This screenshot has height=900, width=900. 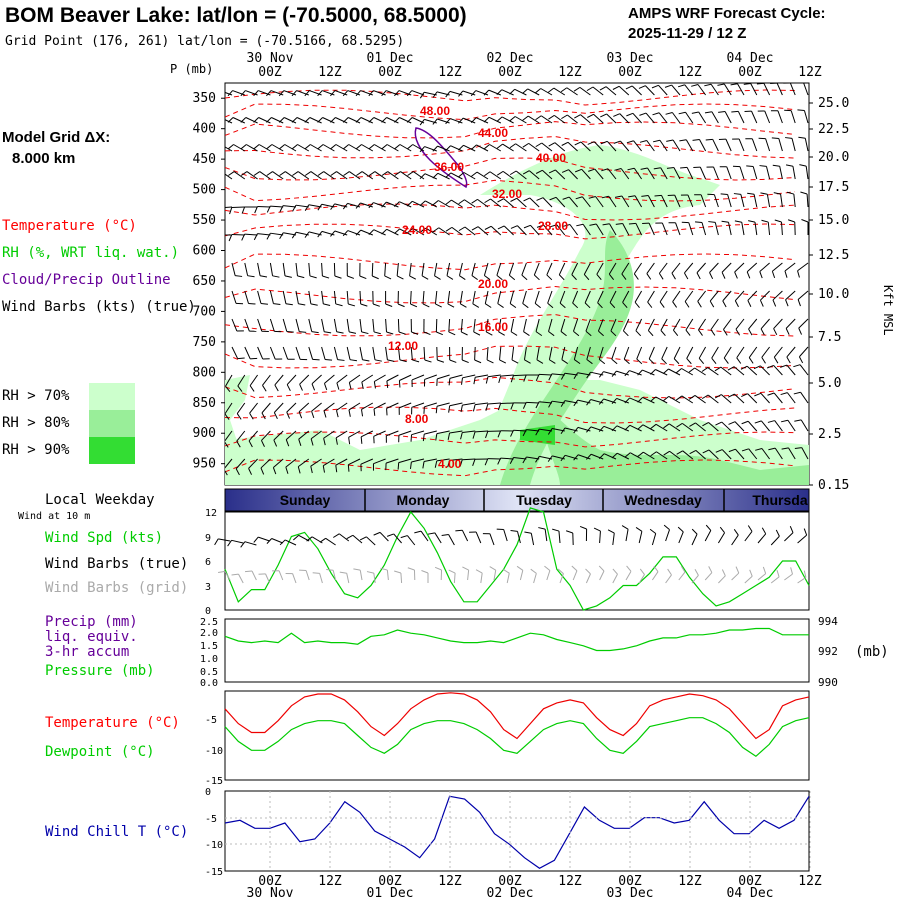 What do you see at coordinates (209, 646) in the screenshot?
I see `precip-tick-label: 1.5` at bounding box center [209, 646].